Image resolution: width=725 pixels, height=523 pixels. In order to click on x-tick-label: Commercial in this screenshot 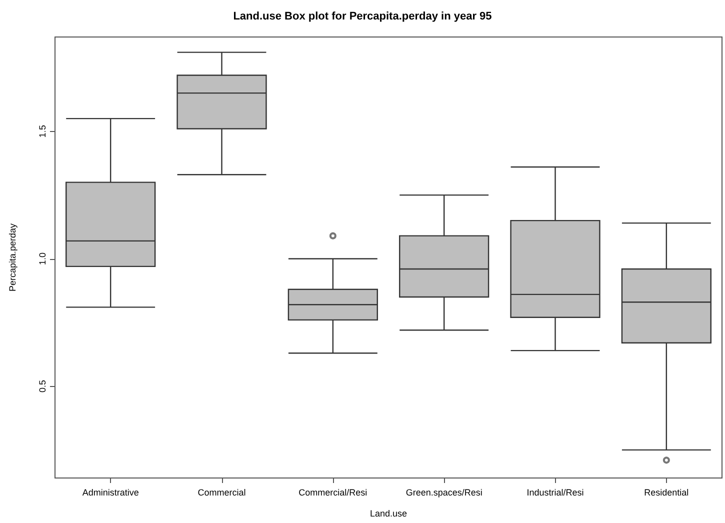, I will do `click(222, 493)`.